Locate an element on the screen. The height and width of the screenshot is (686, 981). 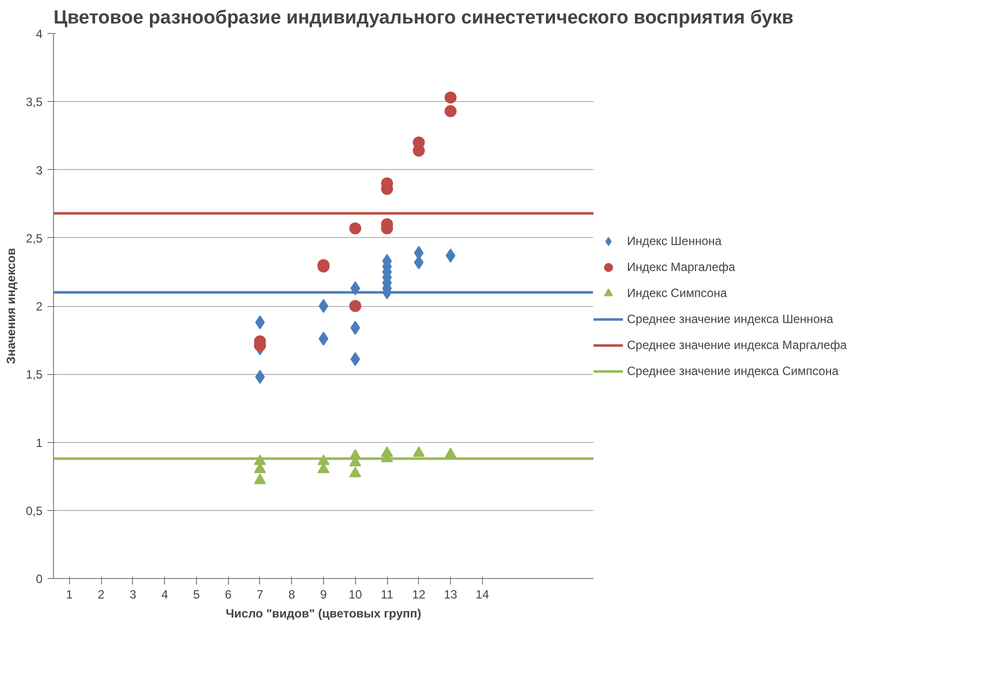
y-tick-label: 3 is located at coordinates (39, 170).